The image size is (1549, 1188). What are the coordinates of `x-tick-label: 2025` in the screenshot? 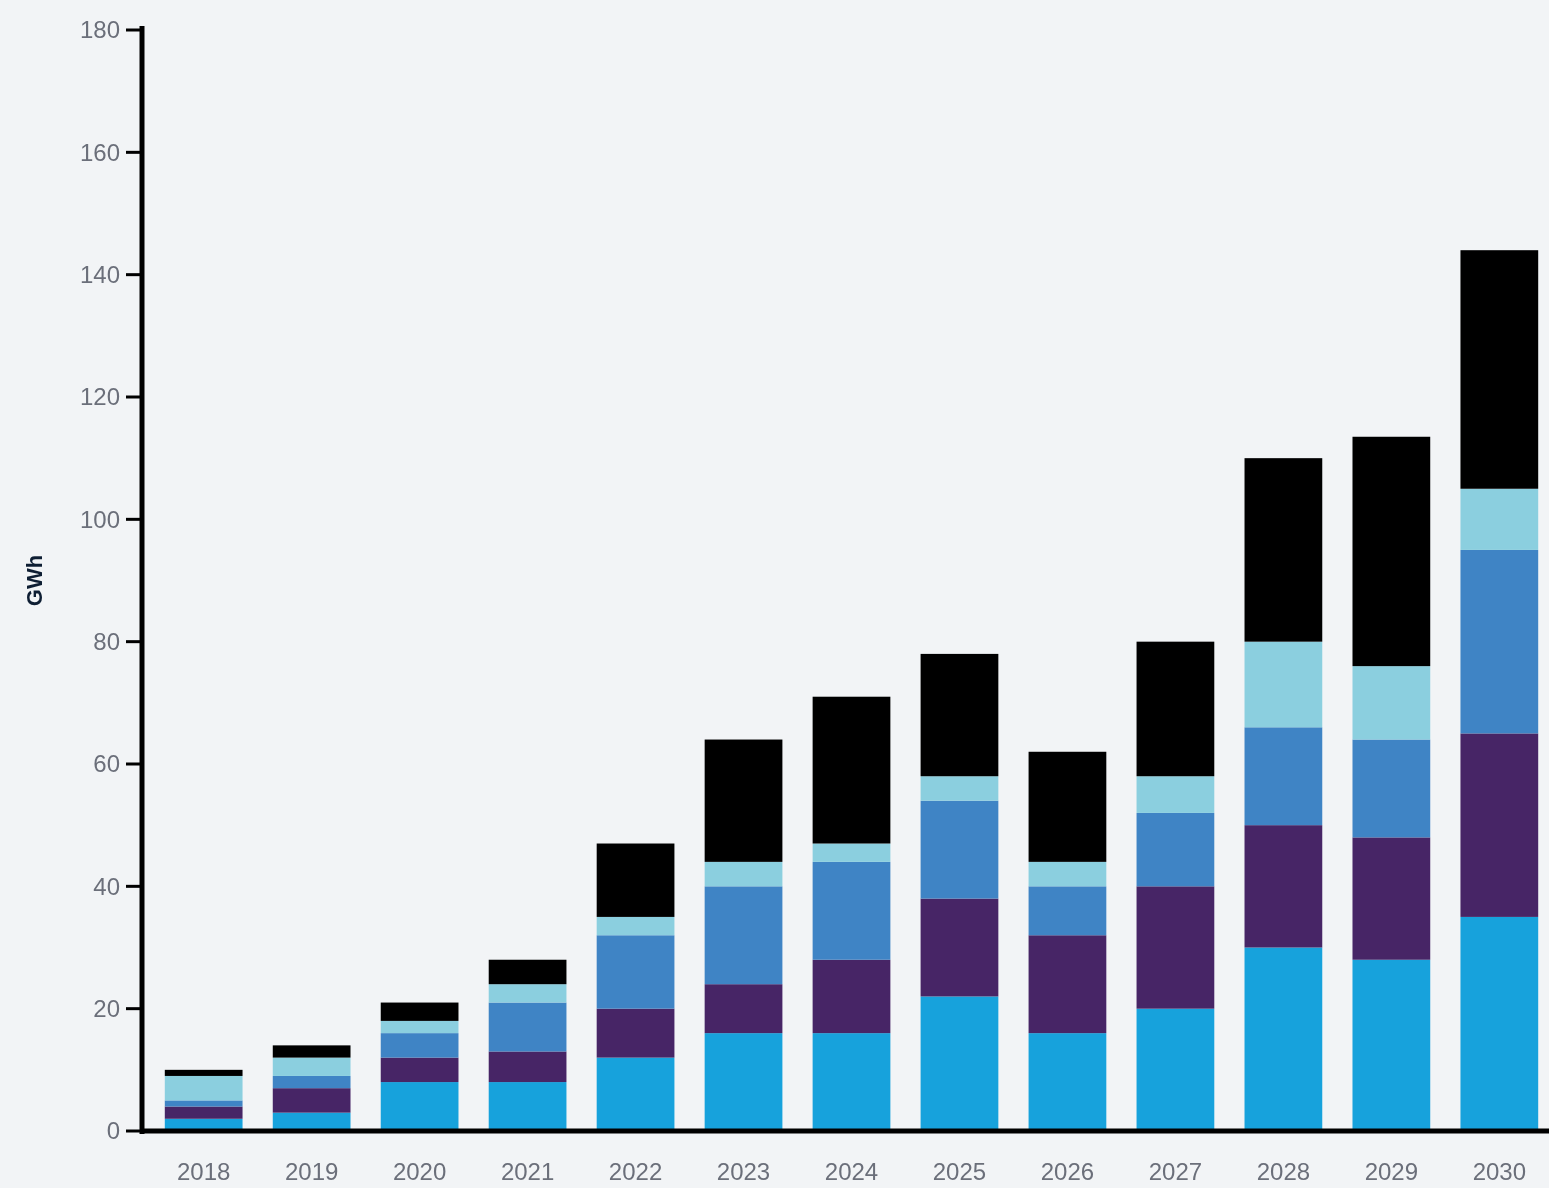 It's located at (959, 1171).